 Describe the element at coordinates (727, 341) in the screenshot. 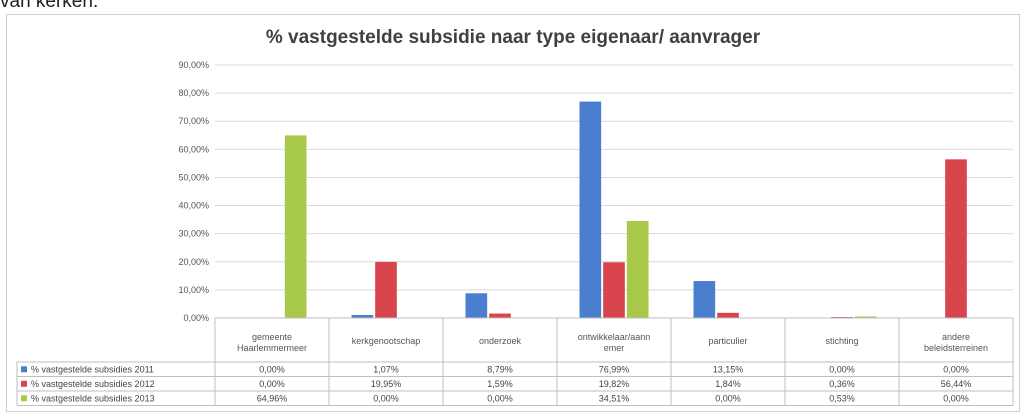

I see `category-label: particulier` at that location.